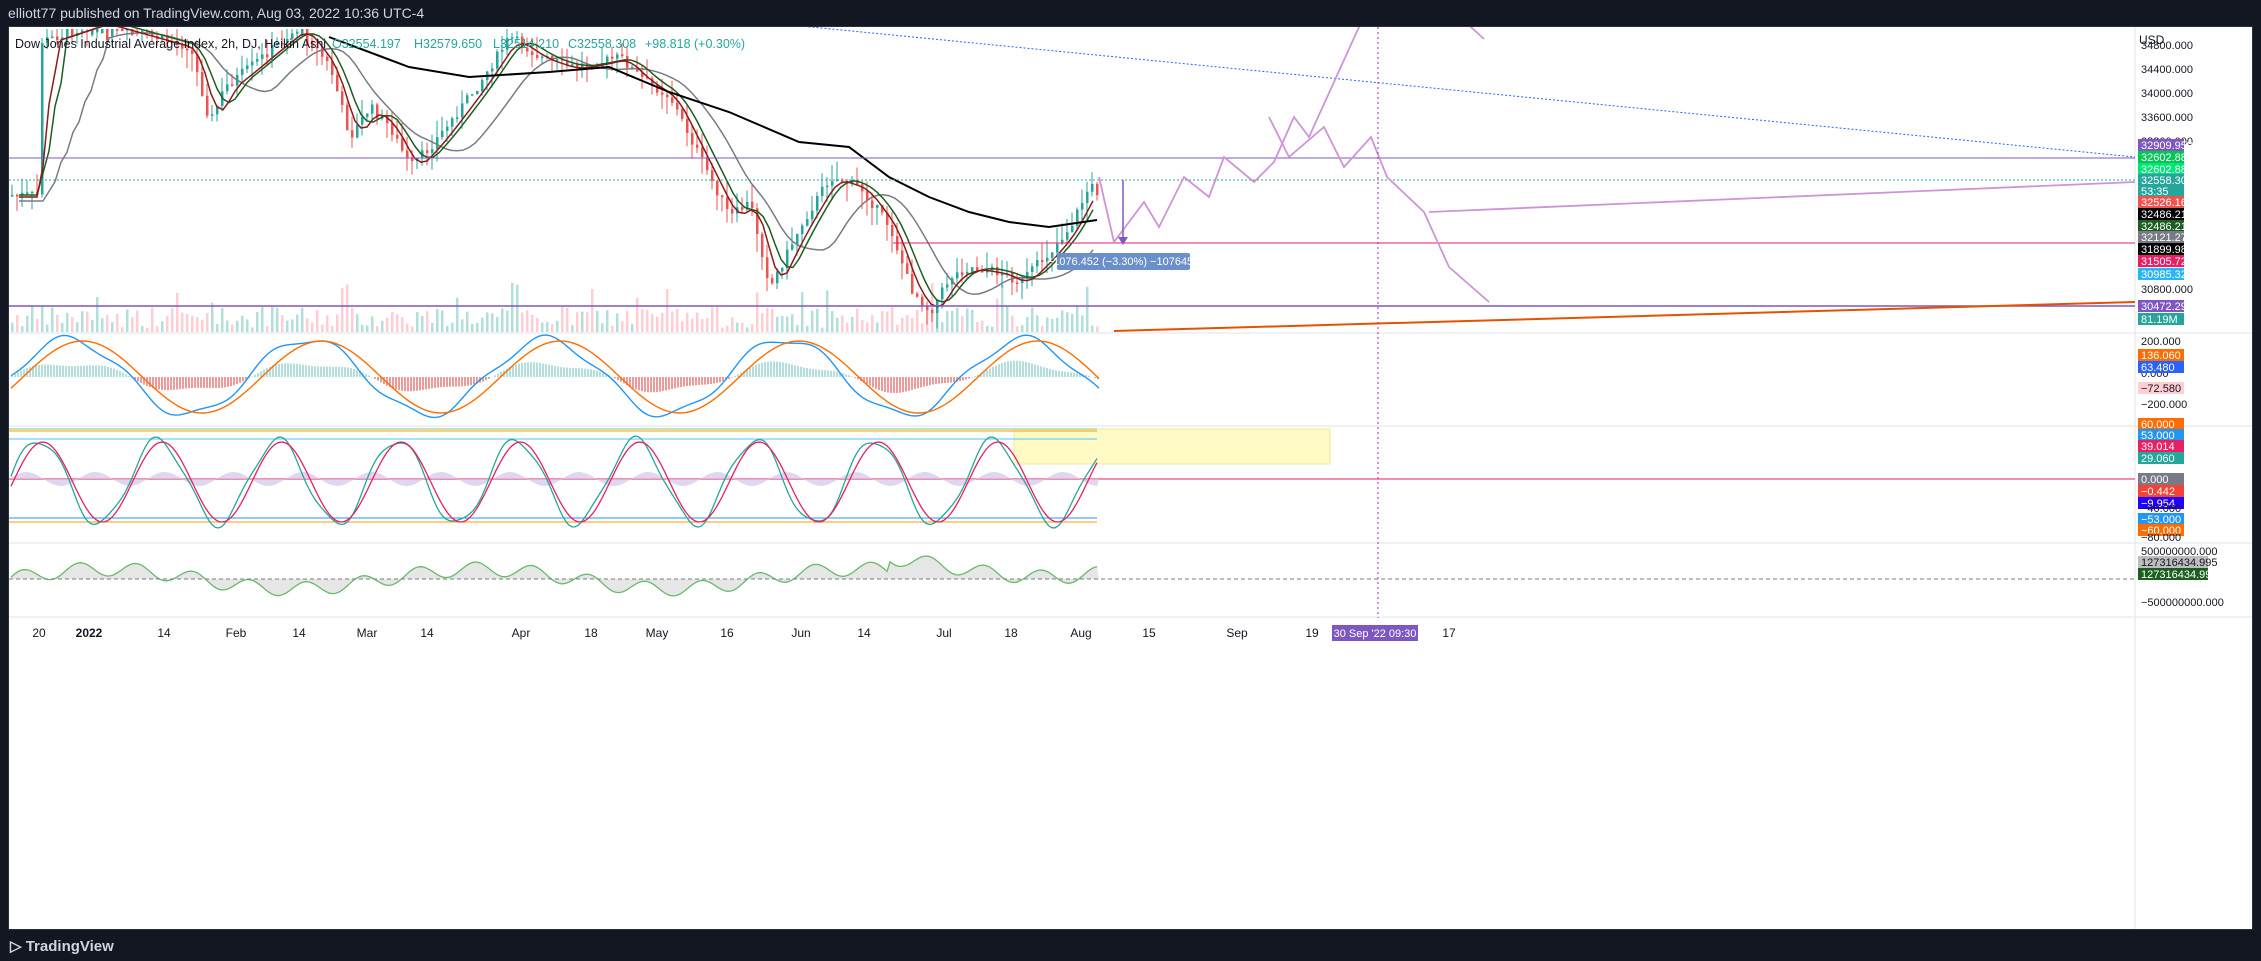 Image resolution: width=2261 pixels, height=961 pixels. Describe the element at coordinates (1237, 633) in the screenshot. I see `time-tick: Sep` at that location.